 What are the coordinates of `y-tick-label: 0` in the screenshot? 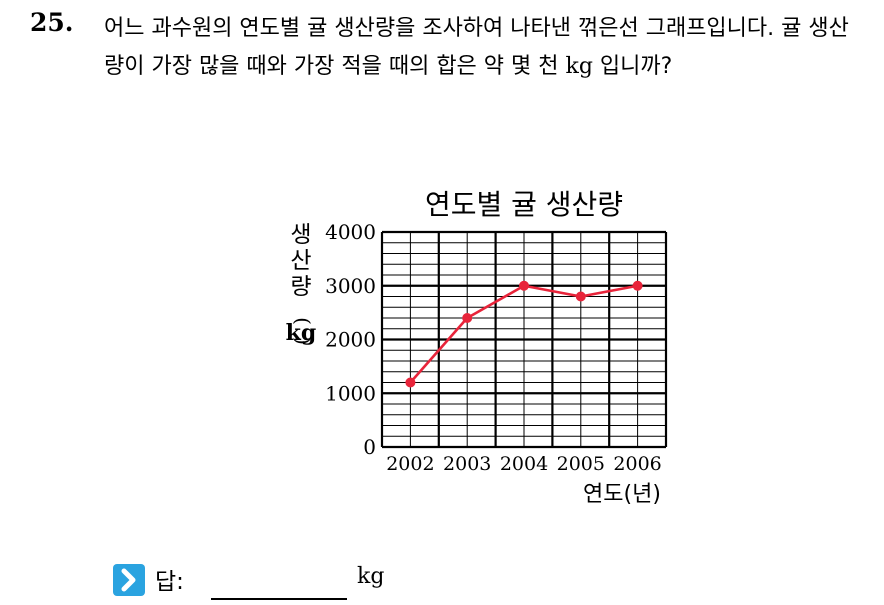 It's located at (369, 447).